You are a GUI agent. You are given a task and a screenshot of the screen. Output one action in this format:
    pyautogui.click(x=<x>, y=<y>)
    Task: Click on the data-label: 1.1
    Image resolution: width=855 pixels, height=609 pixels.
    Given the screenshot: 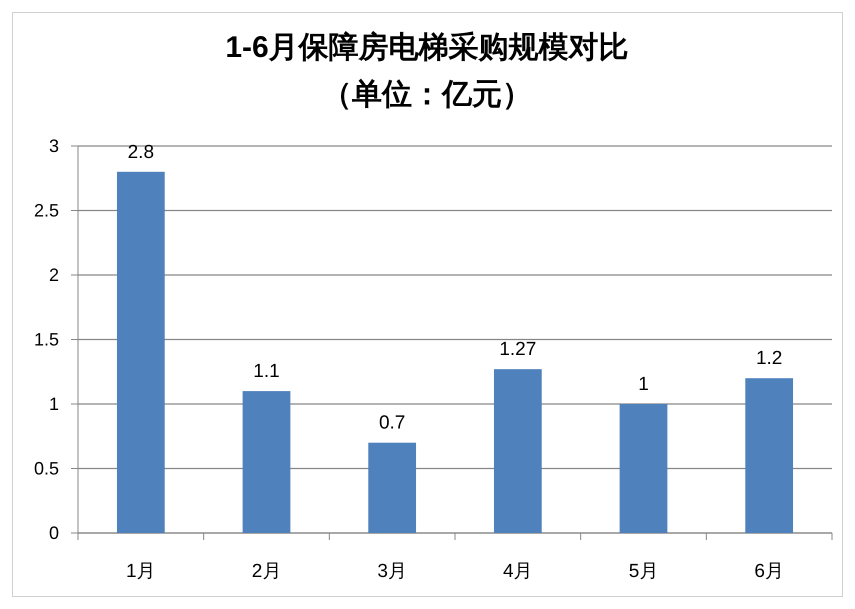 What is the action you would take?
    pyautogui.click(x=266, y=371)
    